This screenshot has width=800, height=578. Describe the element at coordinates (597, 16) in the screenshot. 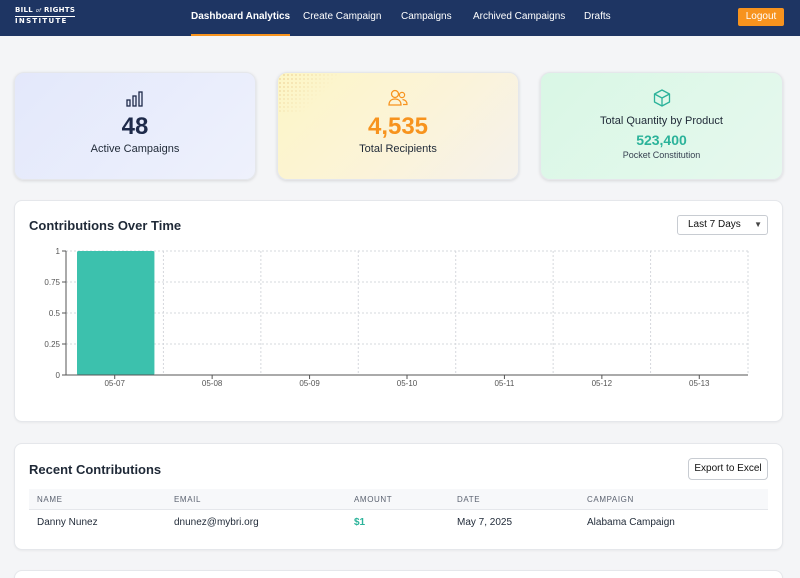

I see `nav-drafts: Drafts` at that location.